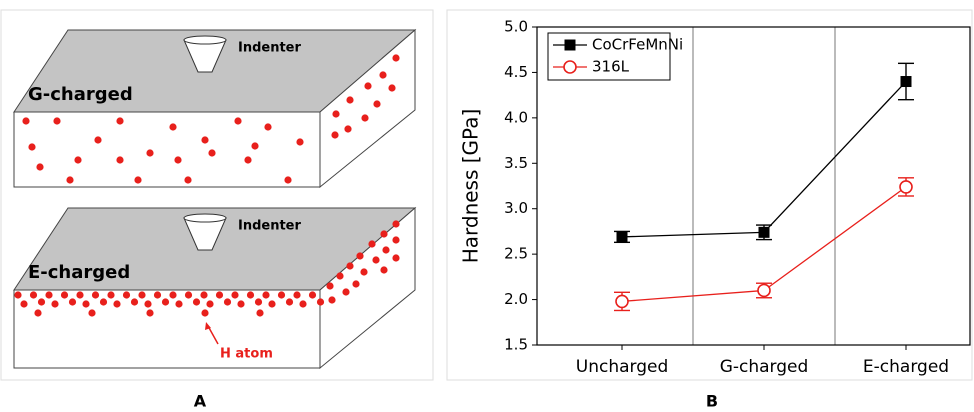 The image size is (974, 412). What do you see at coordinates (516, 254) in the screenshot?
I see `y-tick-label: 2.5` at bounding box center [516, 254].